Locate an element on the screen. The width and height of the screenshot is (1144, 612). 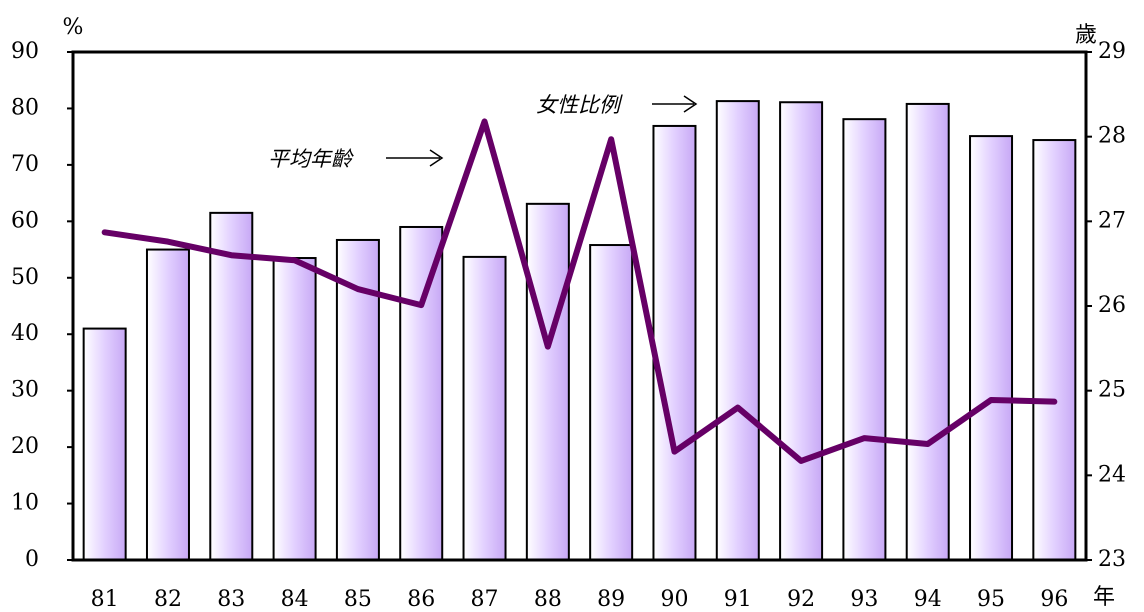
y-tick-label: 90 is located at coordinates (25, 51).